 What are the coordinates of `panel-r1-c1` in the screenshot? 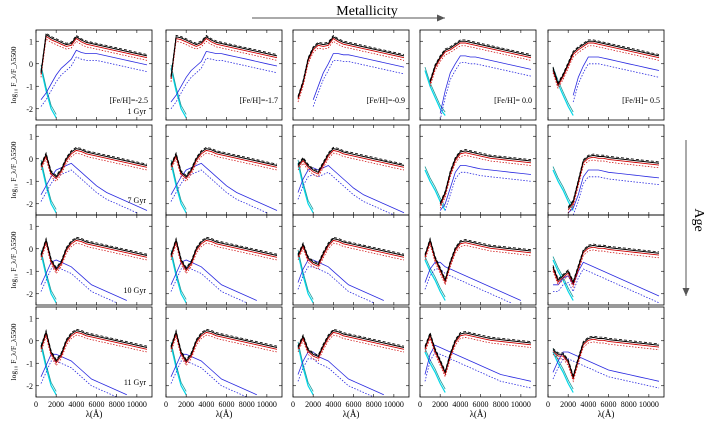 It's located at (224, 170).